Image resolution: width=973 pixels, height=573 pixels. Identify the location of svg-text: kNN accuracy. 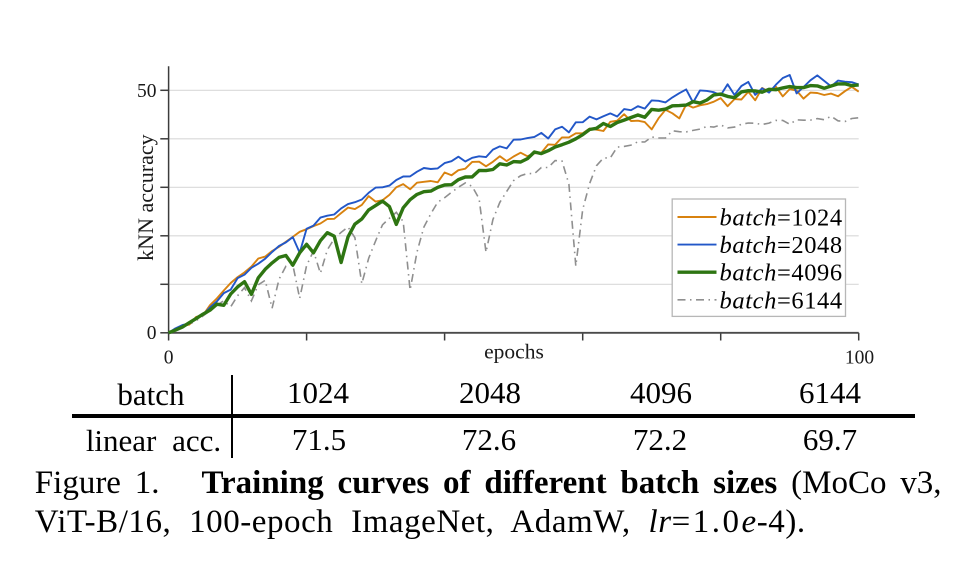
(145, 197).